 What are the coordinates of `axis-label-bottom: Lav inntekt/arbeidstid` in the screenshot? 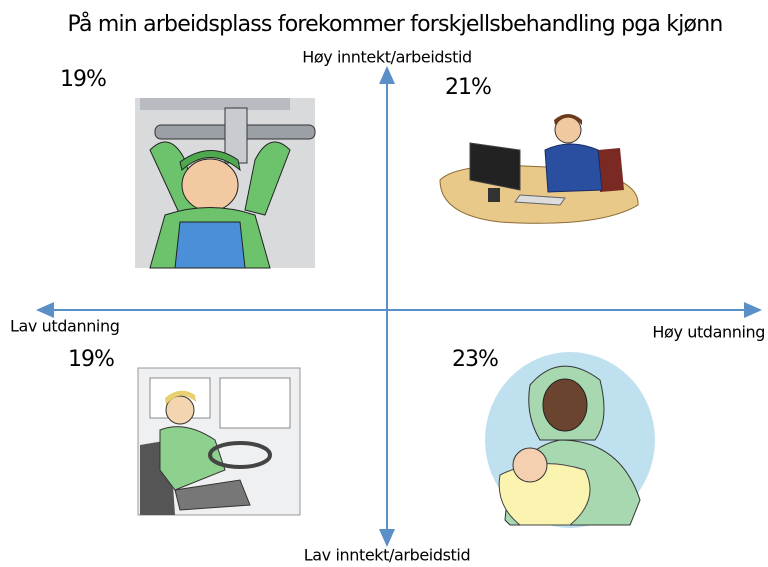 It's located at (387, 555).